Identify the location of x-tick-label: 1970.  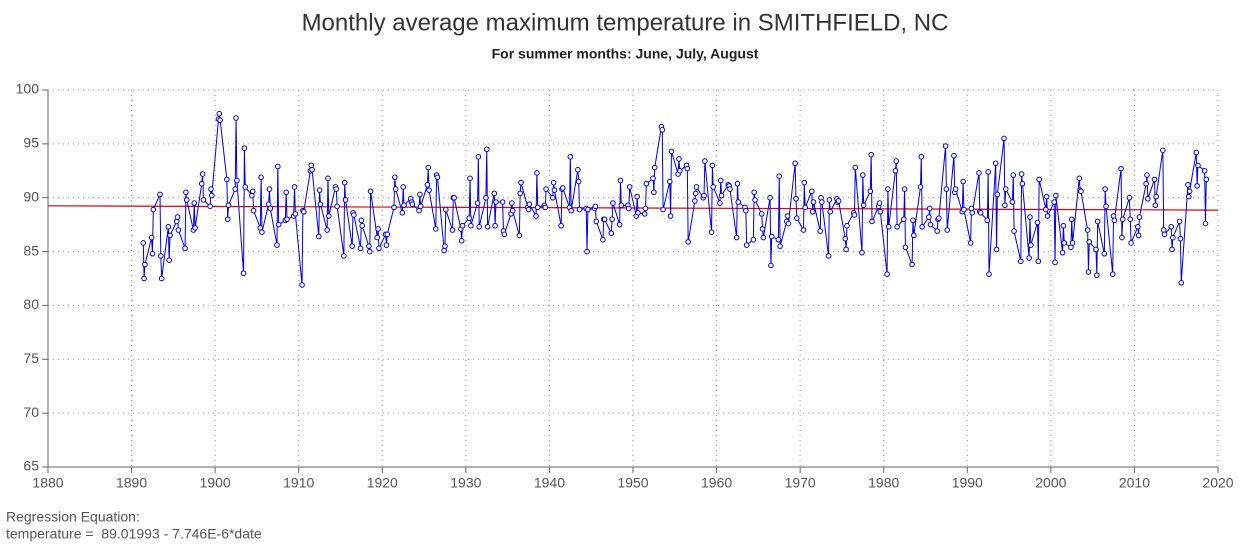
(800, 483).